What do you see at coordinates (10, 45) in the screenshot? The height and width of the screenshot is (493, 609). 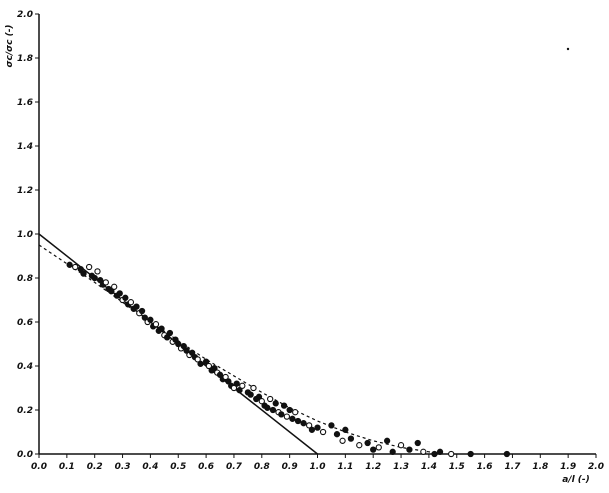 I see `y-axis-label: σc/σc (-)` at bounding box center [10, 45].